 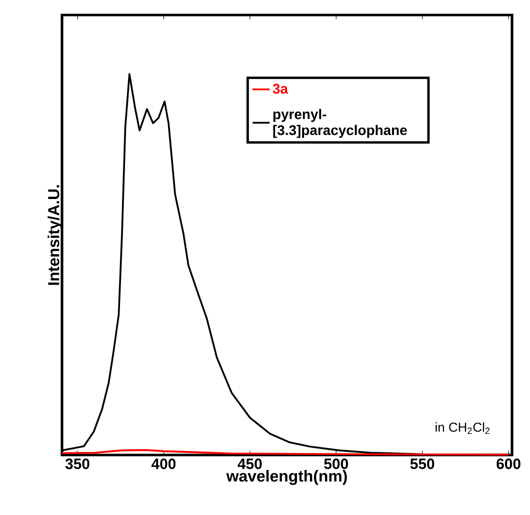 What do you see at coordinates (280, 89) in the screenshot?
I see `legend-label: 3a` at bounding box center [280, 89].